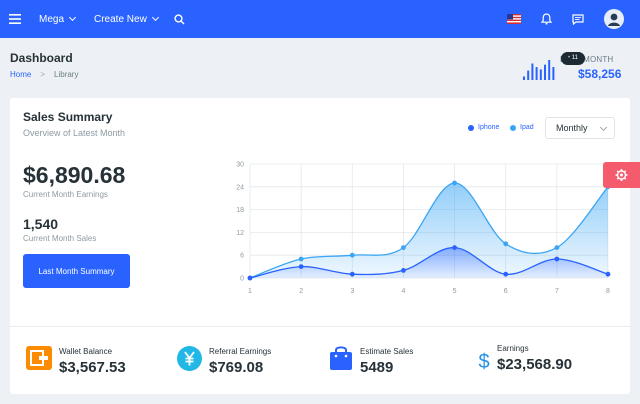  What do you see at coordinates (66, 74) in the screenshot?
I see `breadcrumb-current: Library` at bounding box center [66, 74].